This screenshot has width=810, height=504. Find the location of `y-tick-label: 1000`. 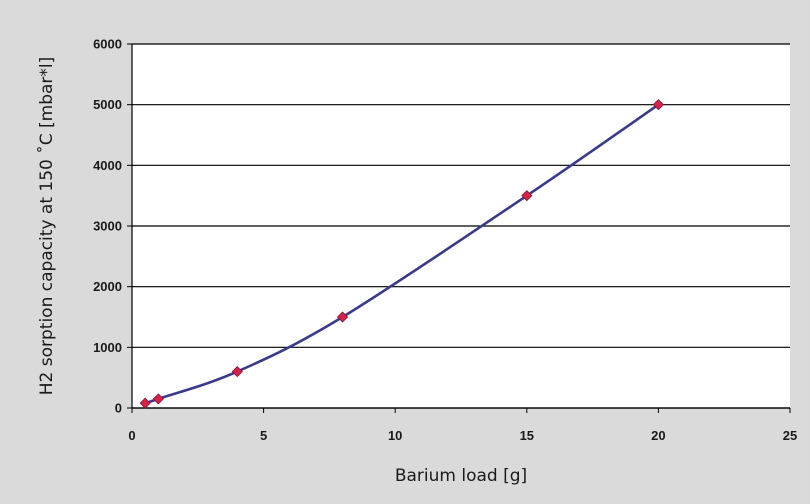

y-tick-label: 1000 is located at coordinates (107, 347).